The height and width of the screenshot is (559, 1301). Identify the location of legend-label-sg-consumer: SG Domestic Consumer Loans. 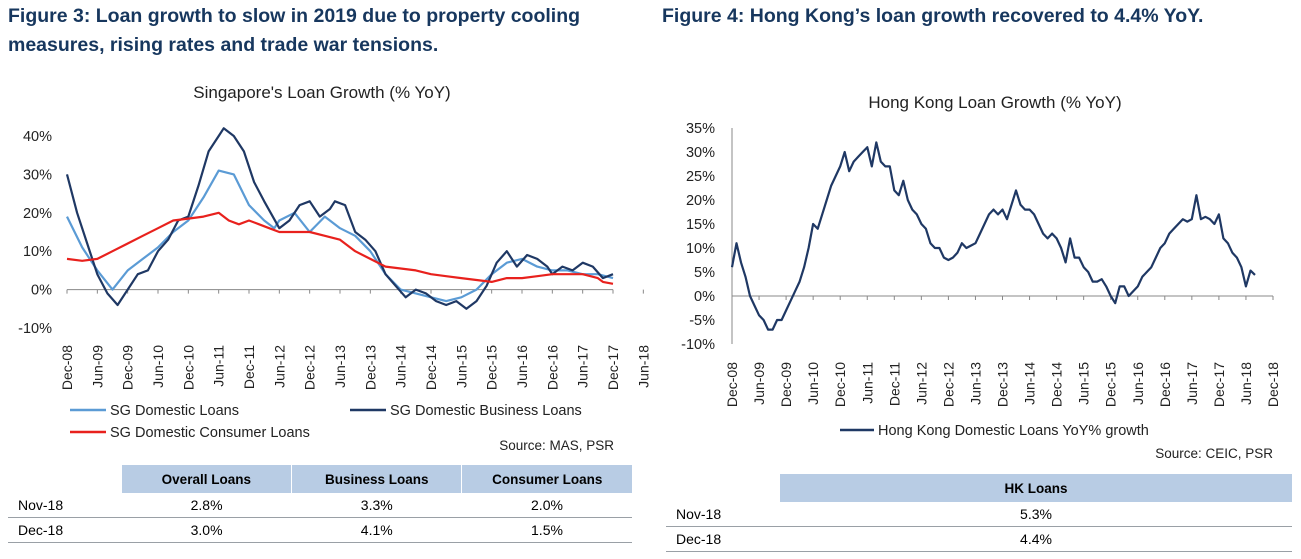
(210, 433).